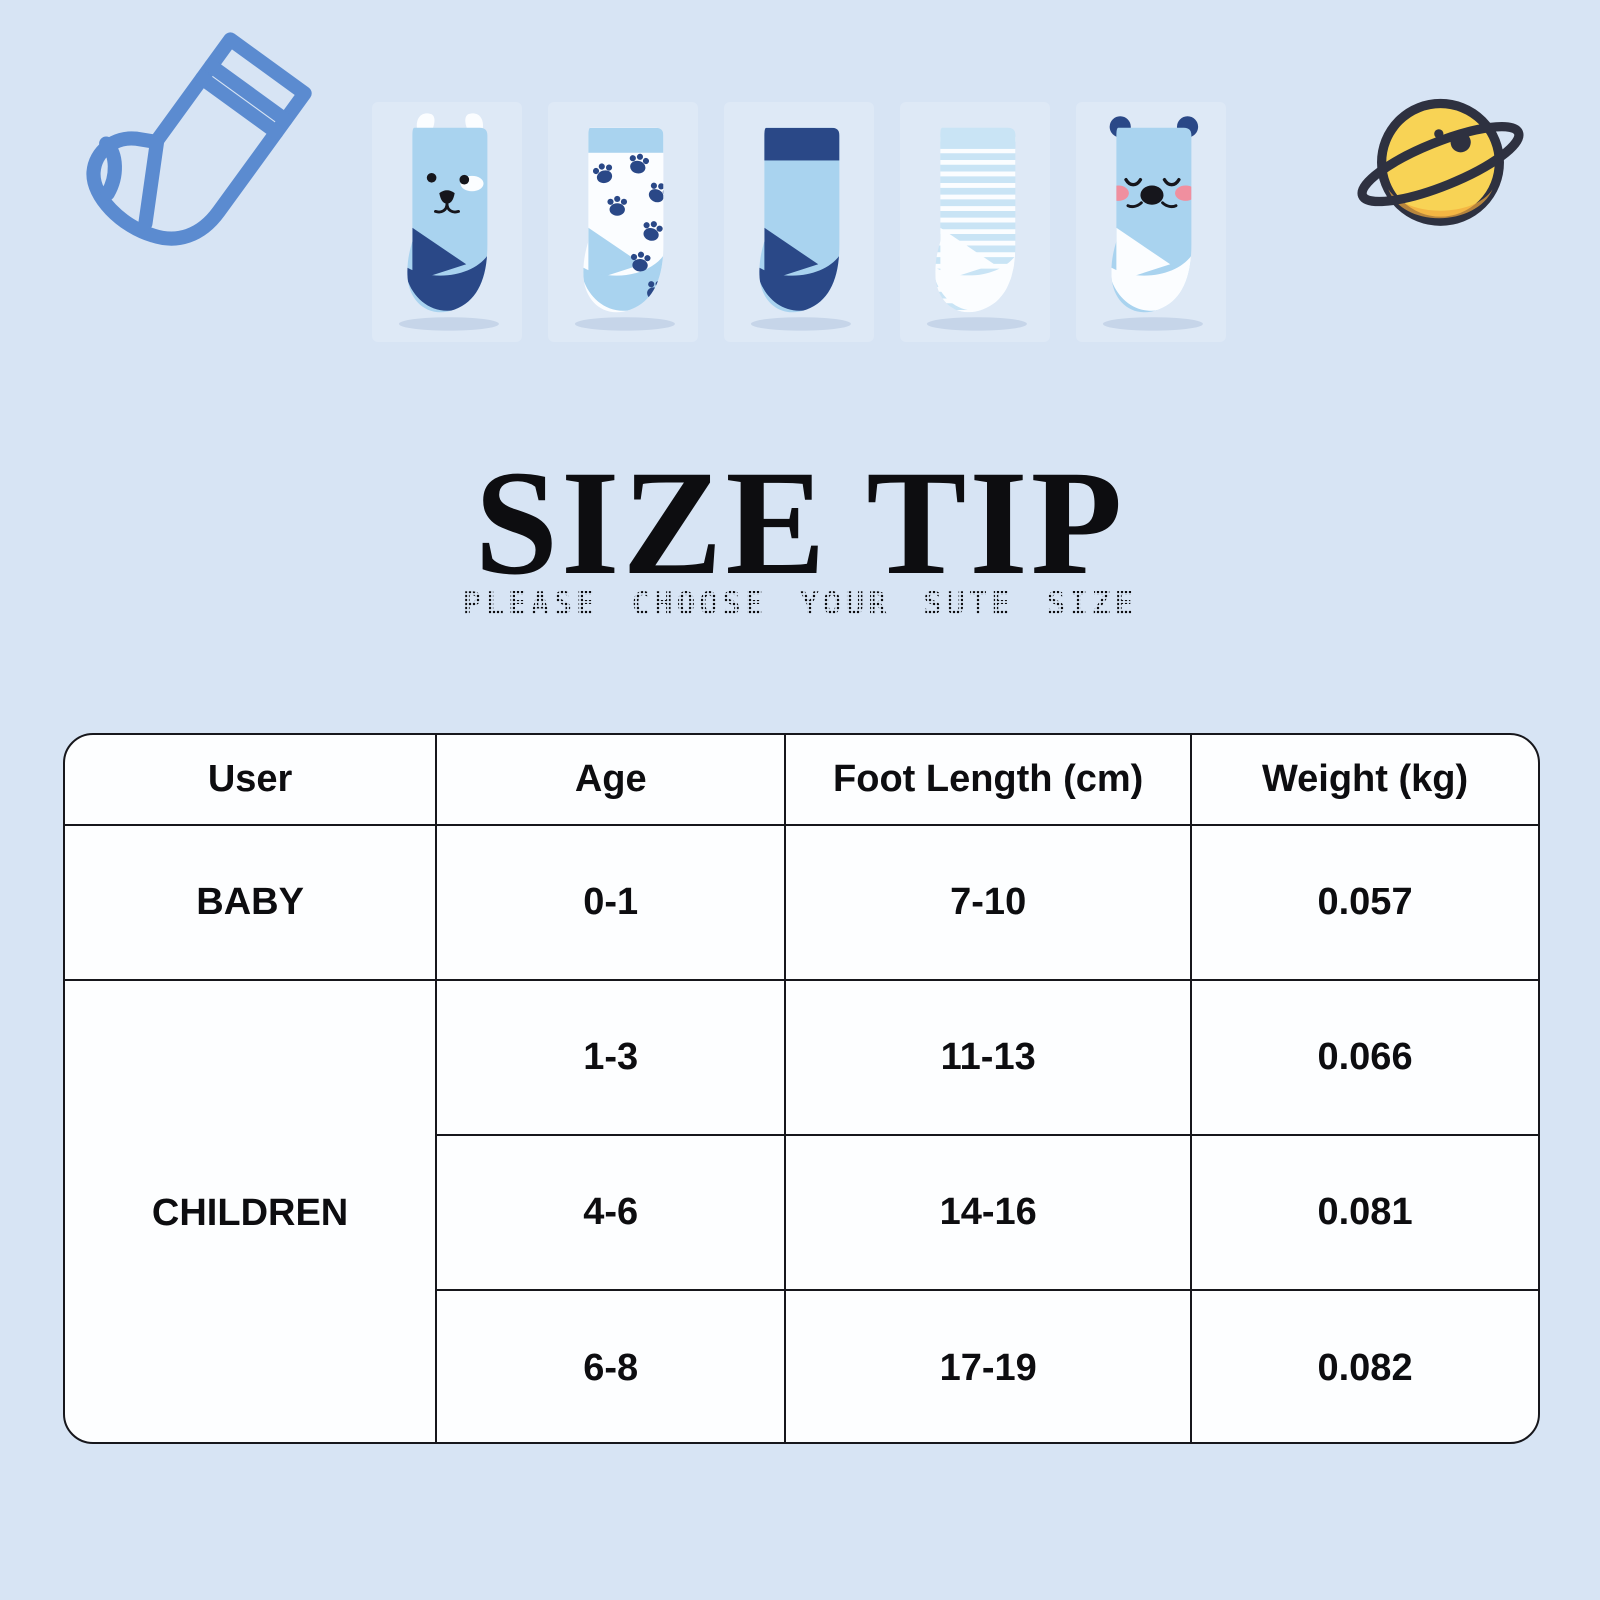  I want to click on table-row-children-2: 4-6 14-16 0.081, so click(801, 1212).